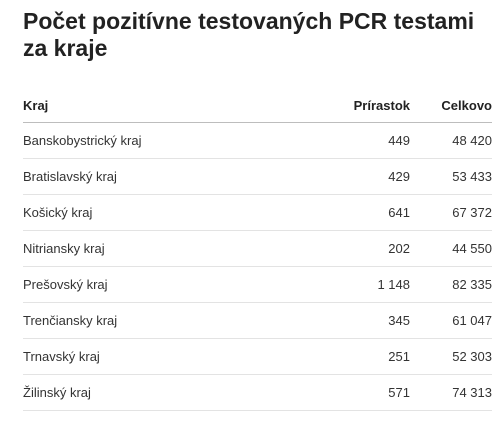  I want to click on increase-cell: 251, so click(361, 356).